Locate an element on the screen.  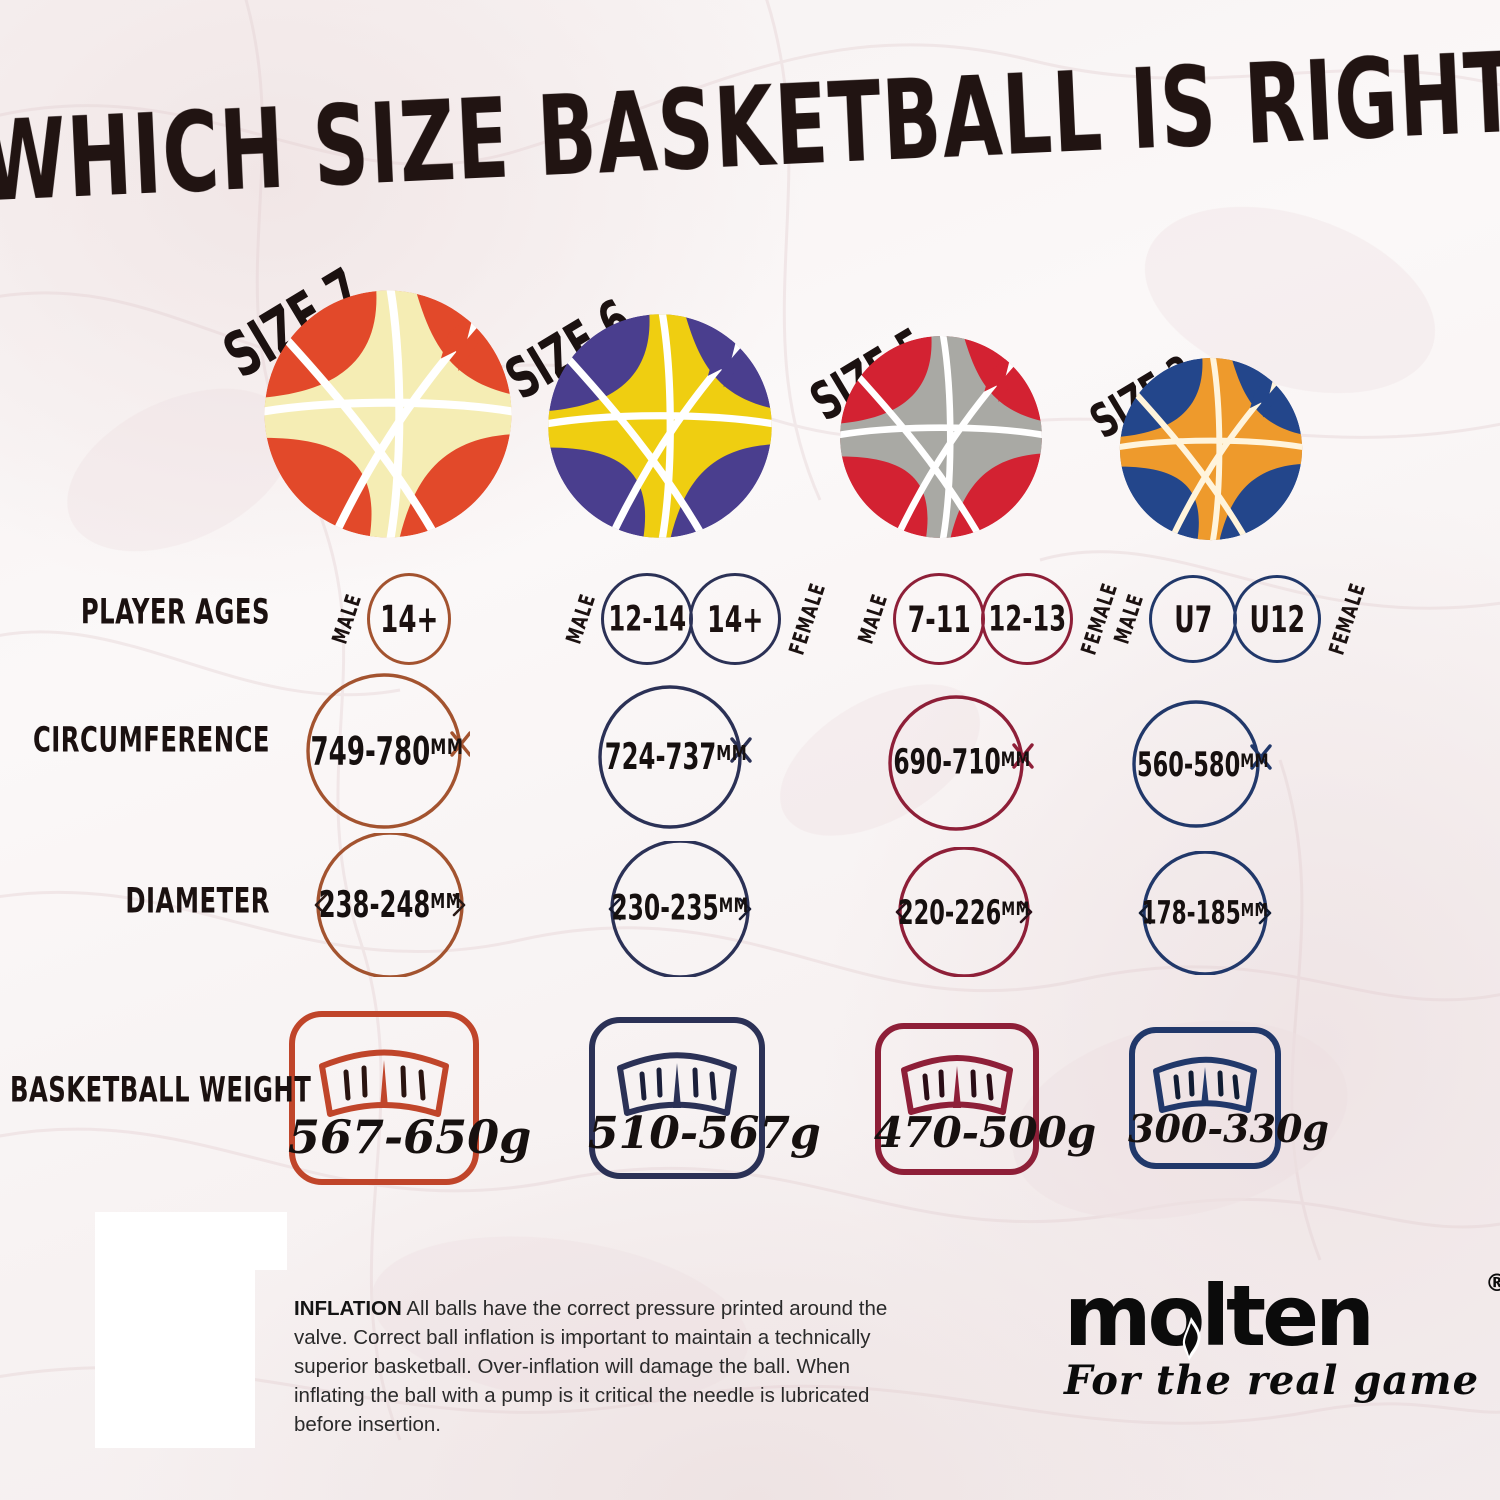
row-label-diameter-text: DIAMETER is located at coordinates (197, 901).